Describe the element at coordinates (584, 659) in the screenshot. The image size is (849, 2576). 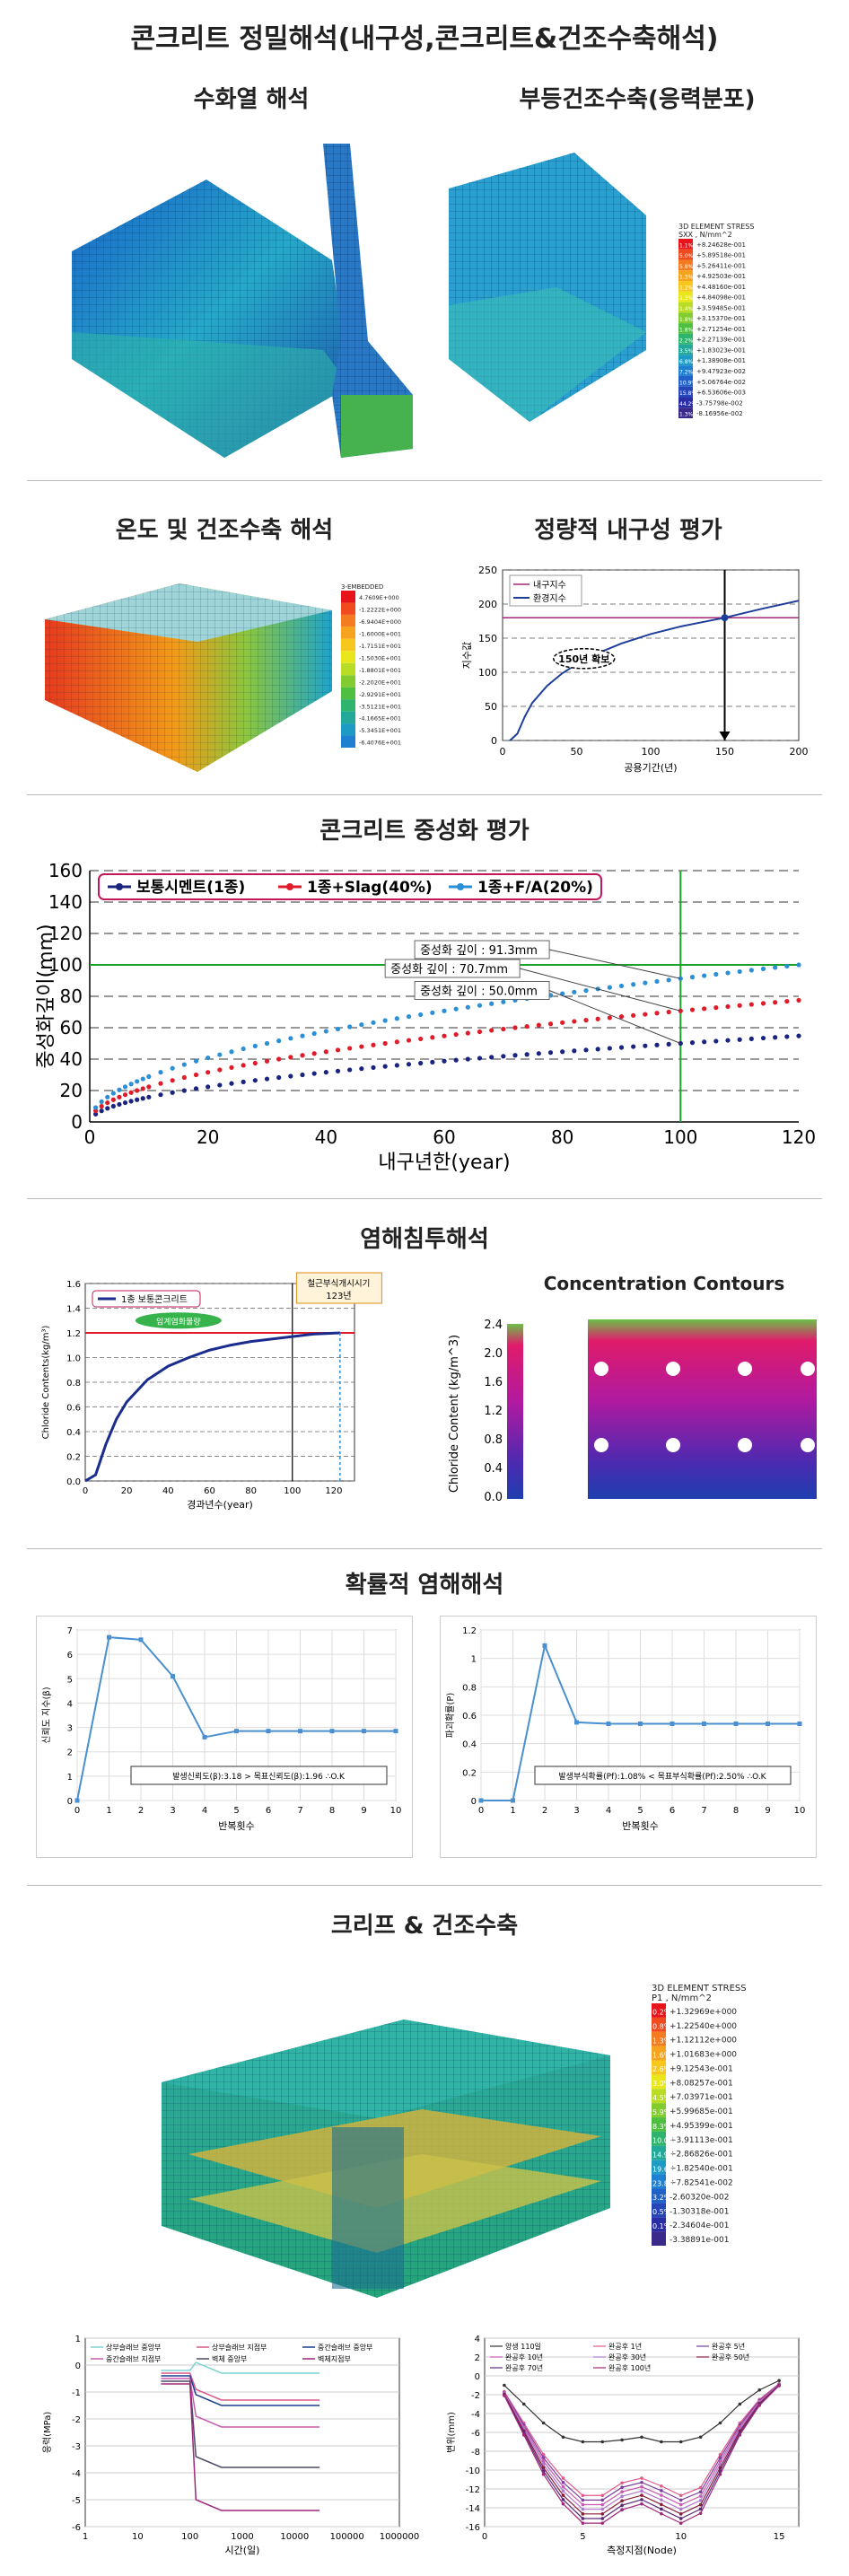
I see `annotation-oval` at that location.